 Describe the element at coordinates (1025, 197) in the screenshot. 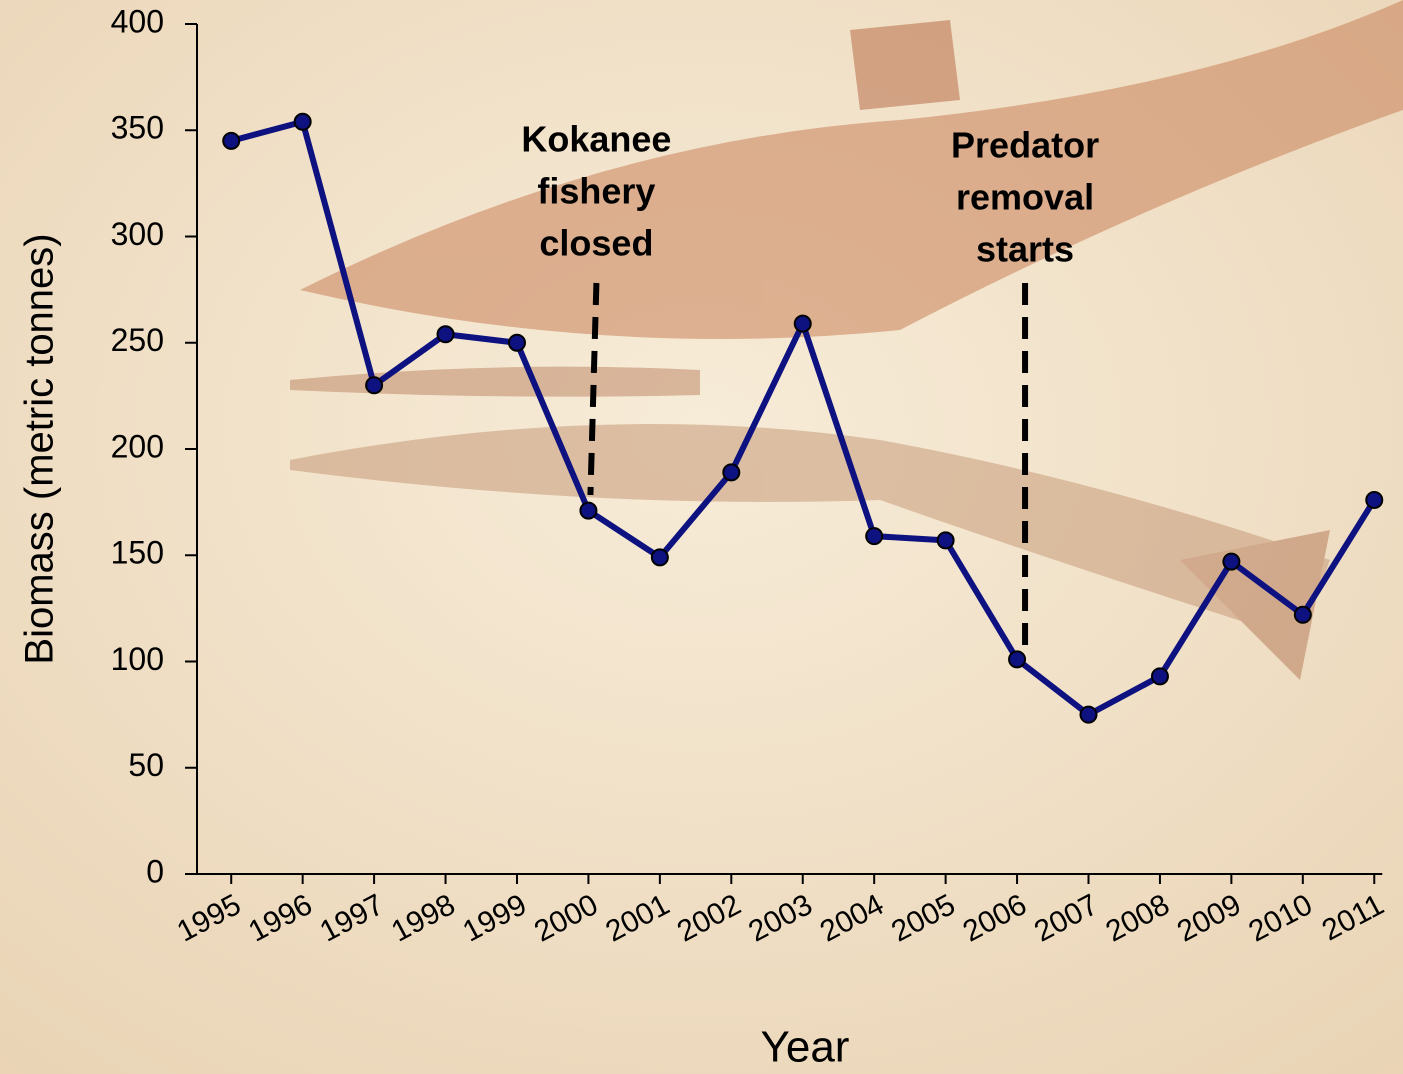

I see `annotation-text: removal` at that location.